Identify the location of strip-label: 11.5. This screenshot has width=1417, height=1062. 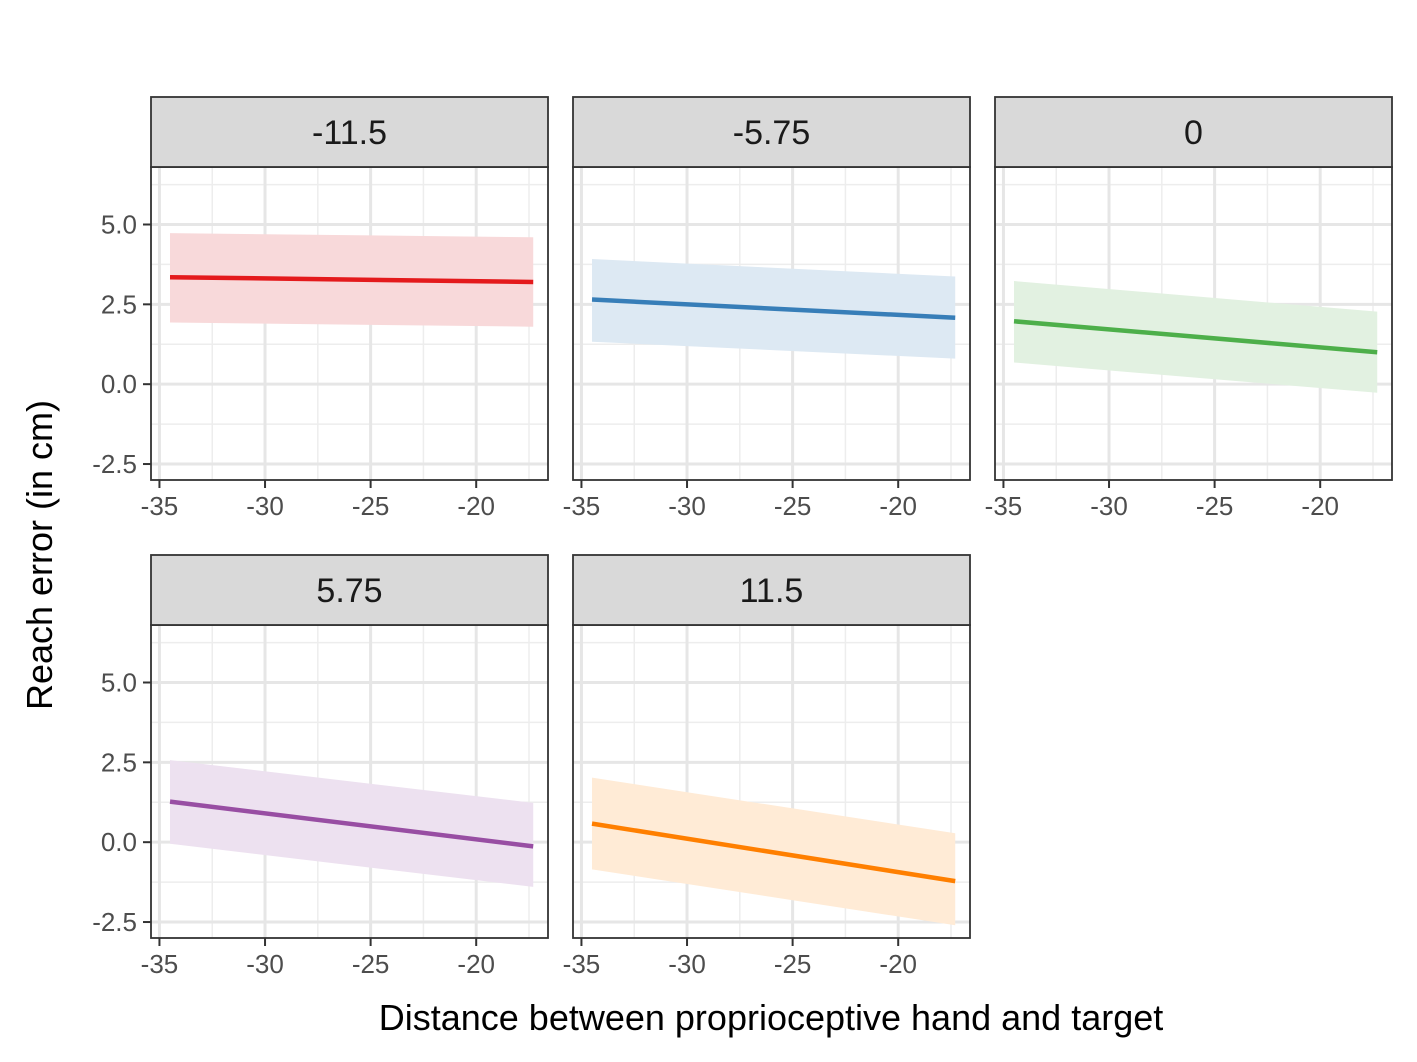
(772, 591).